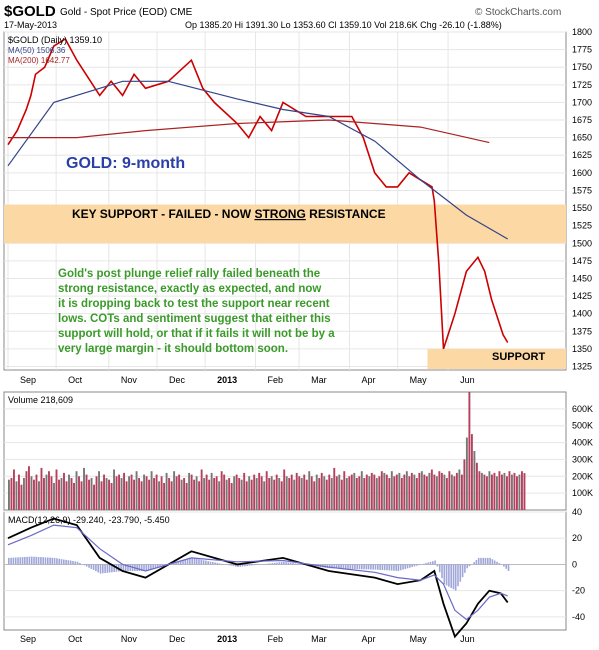 The image size is (599, 650). What do you see at coordinates (582, 173) in the screenshot?
I see `price-tick-label: 1600` at bounding box center [582, 173].